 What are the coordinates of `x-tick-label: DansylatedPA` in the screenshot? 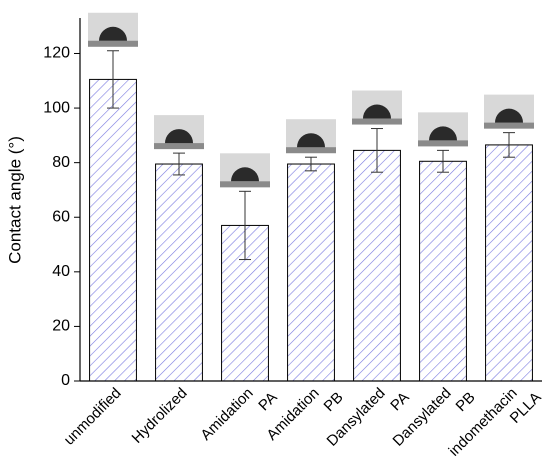 It's located at (368, 419).